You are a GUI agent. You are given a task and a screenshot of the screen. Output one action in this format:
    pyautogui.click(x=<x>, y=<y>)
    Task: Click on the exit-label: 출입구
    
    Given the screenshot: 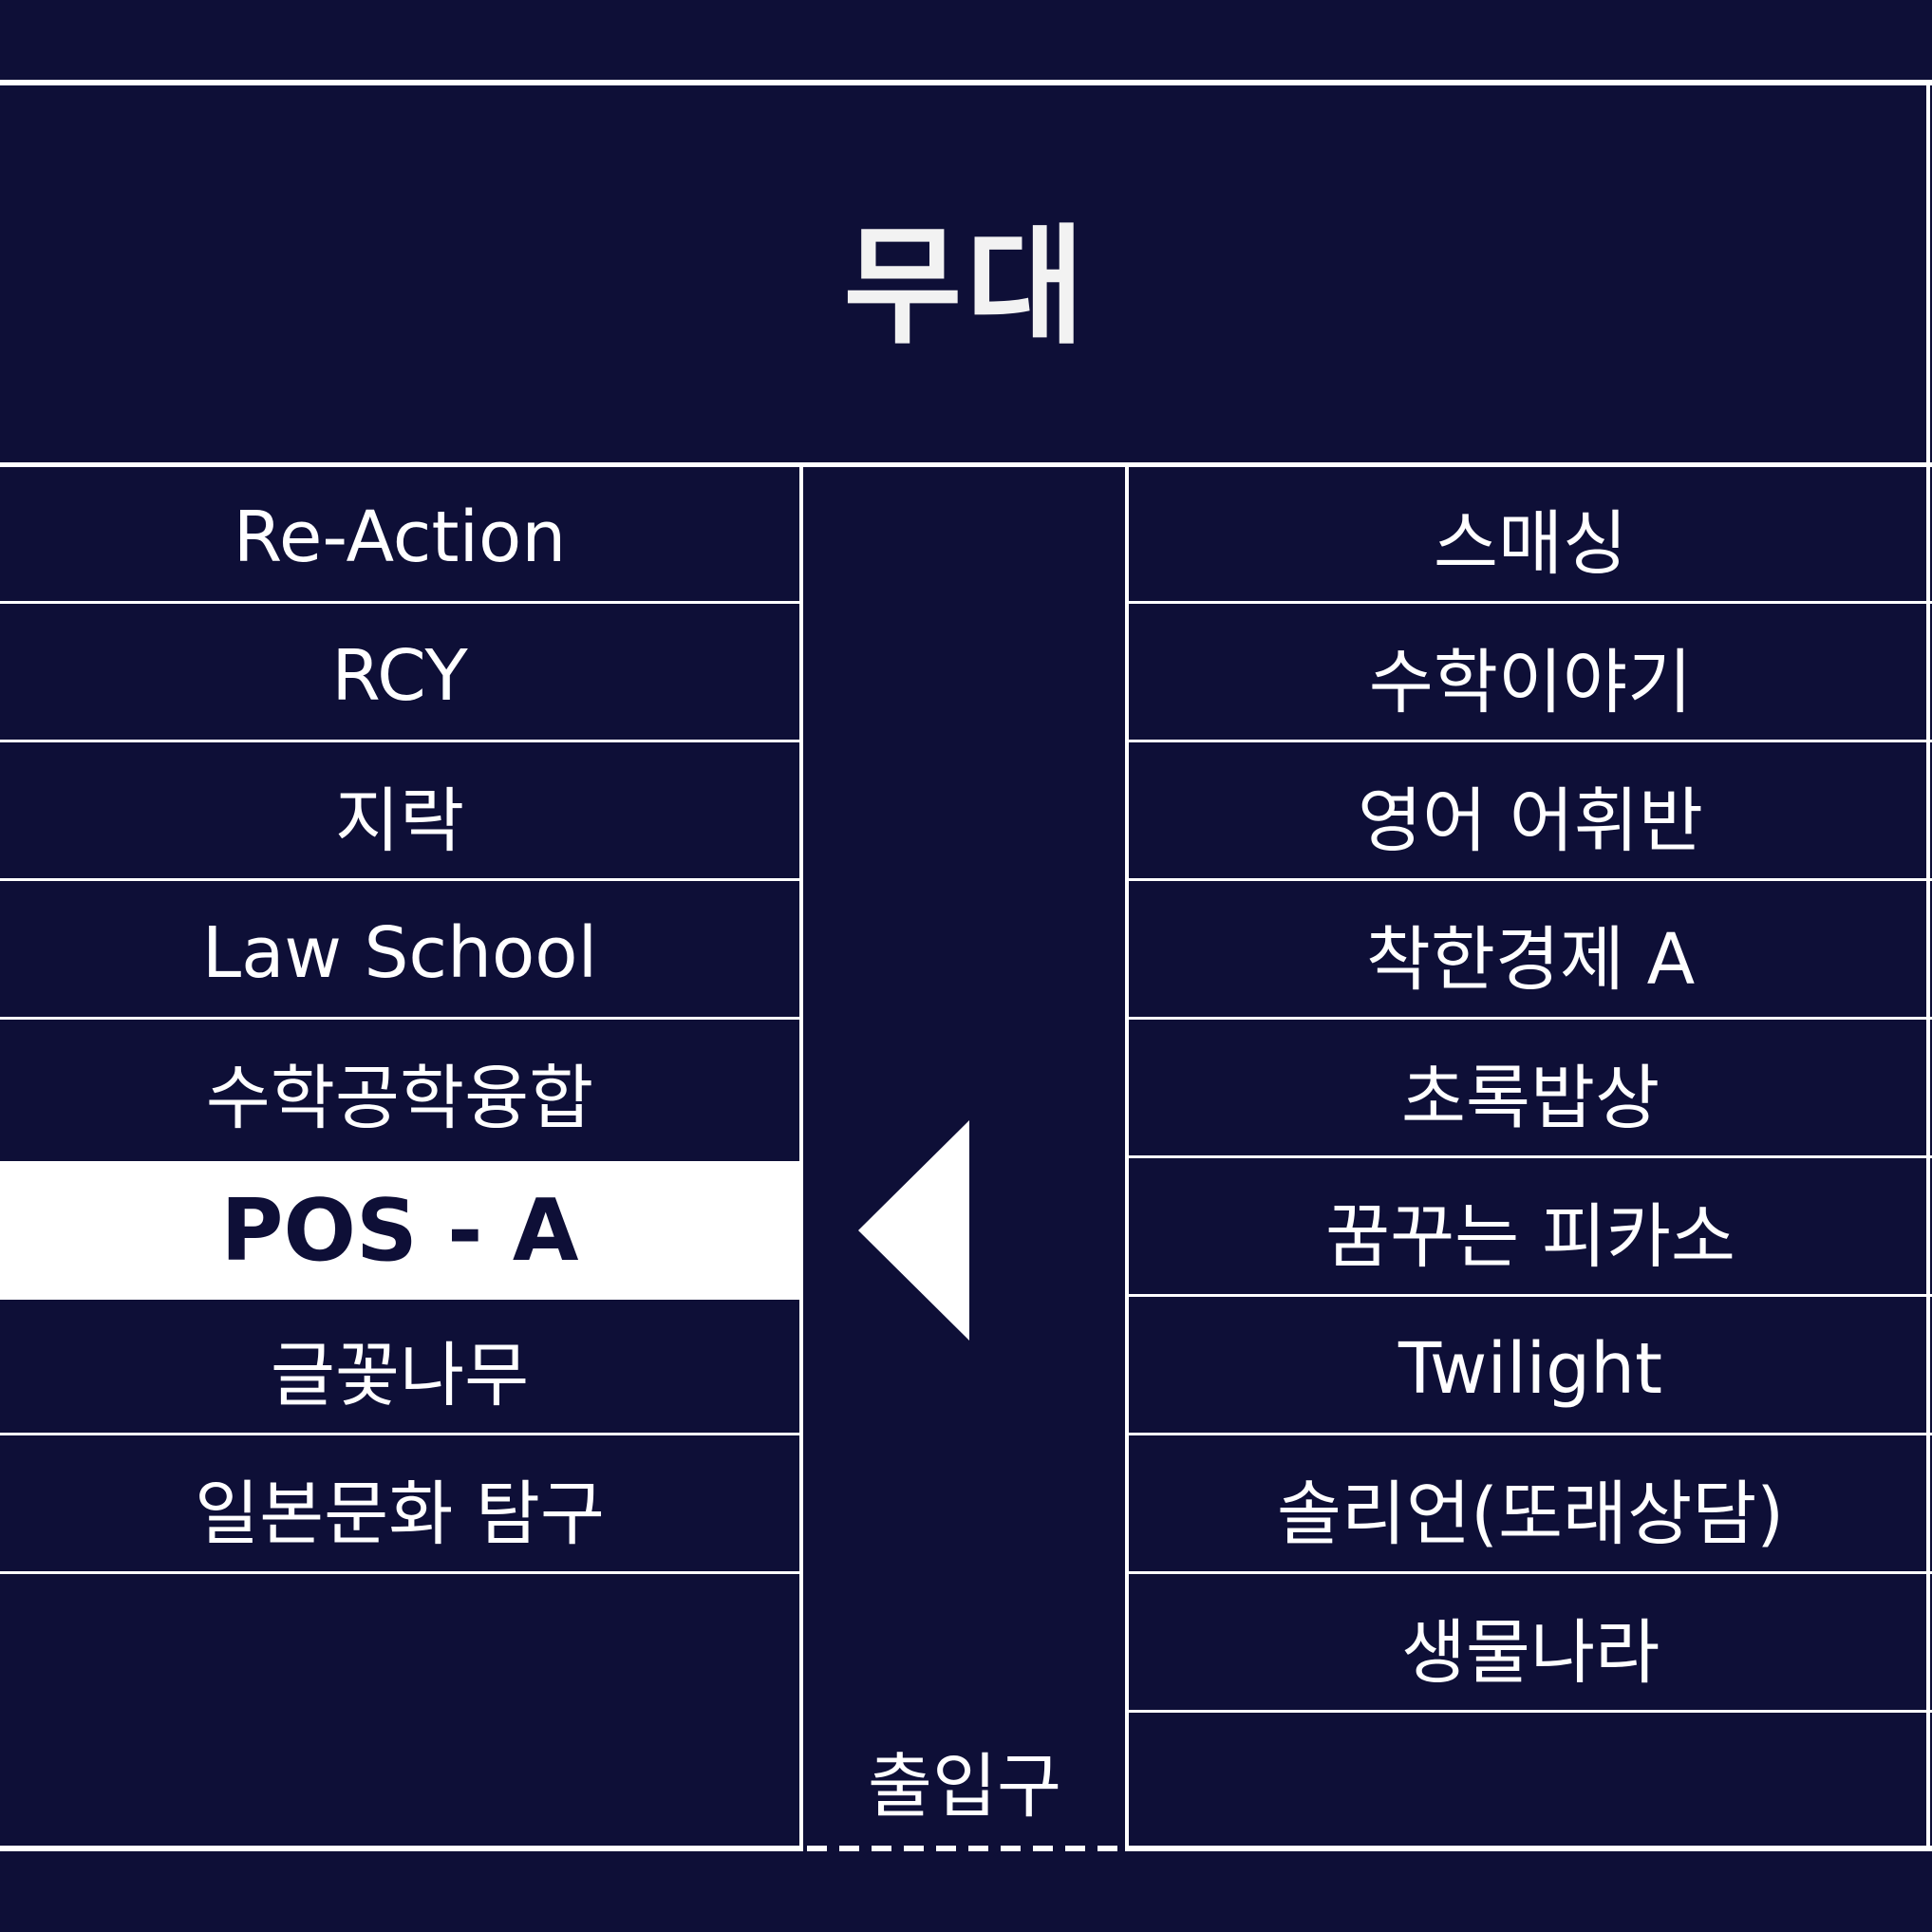 What is the action you would take?
    pyautogui.click(x=965, y=1786)
    